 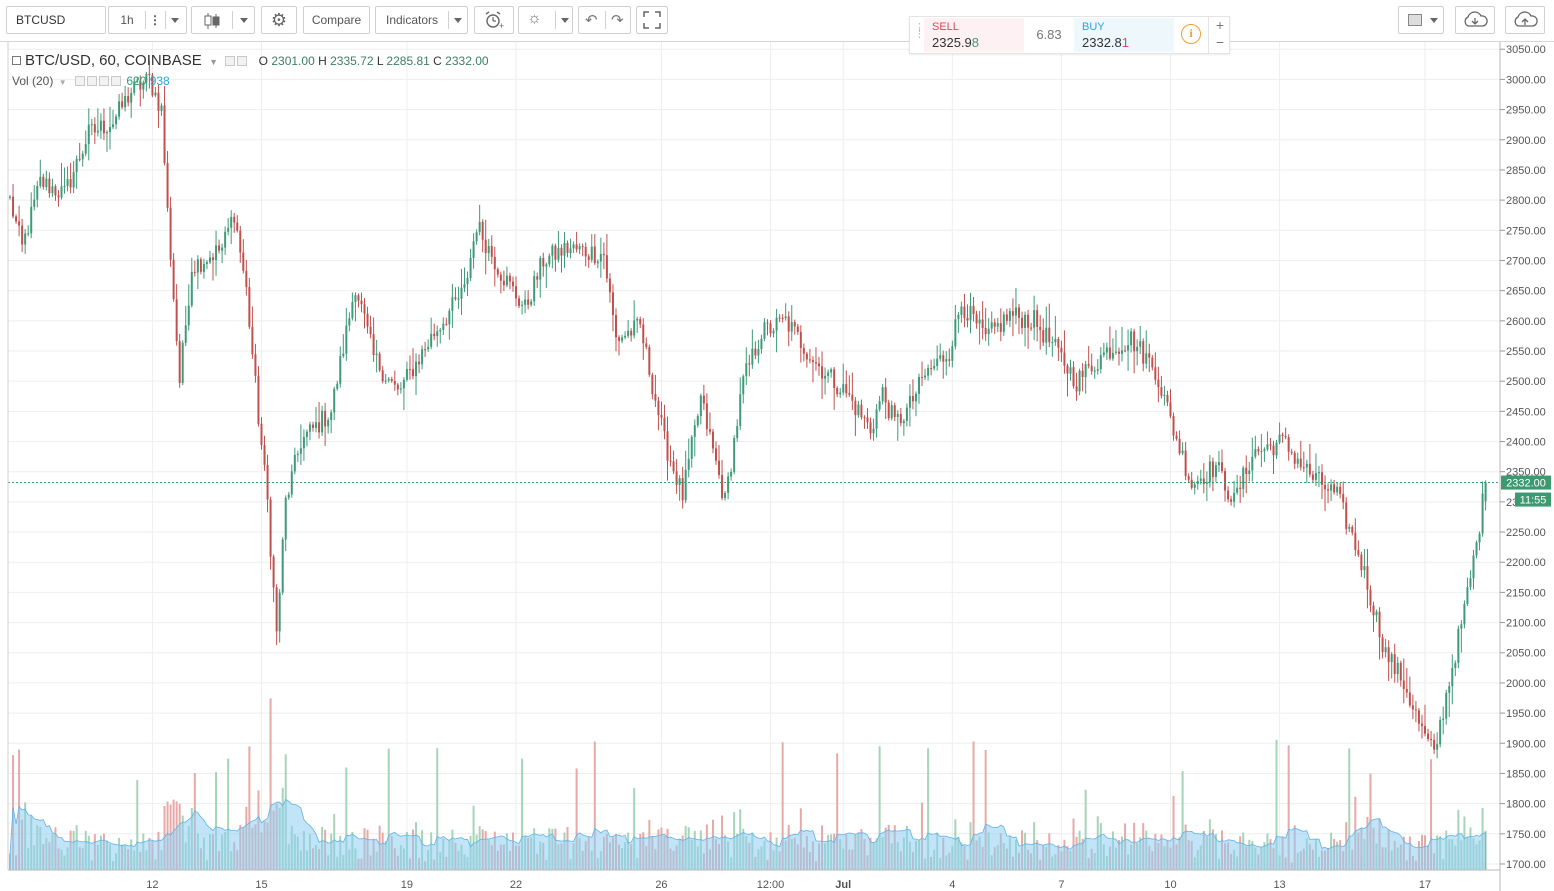 What do you see at coordinates (843, 885) in the screenshot?
I see `x-tick-label: Jul` at bounding box center [843, 885].